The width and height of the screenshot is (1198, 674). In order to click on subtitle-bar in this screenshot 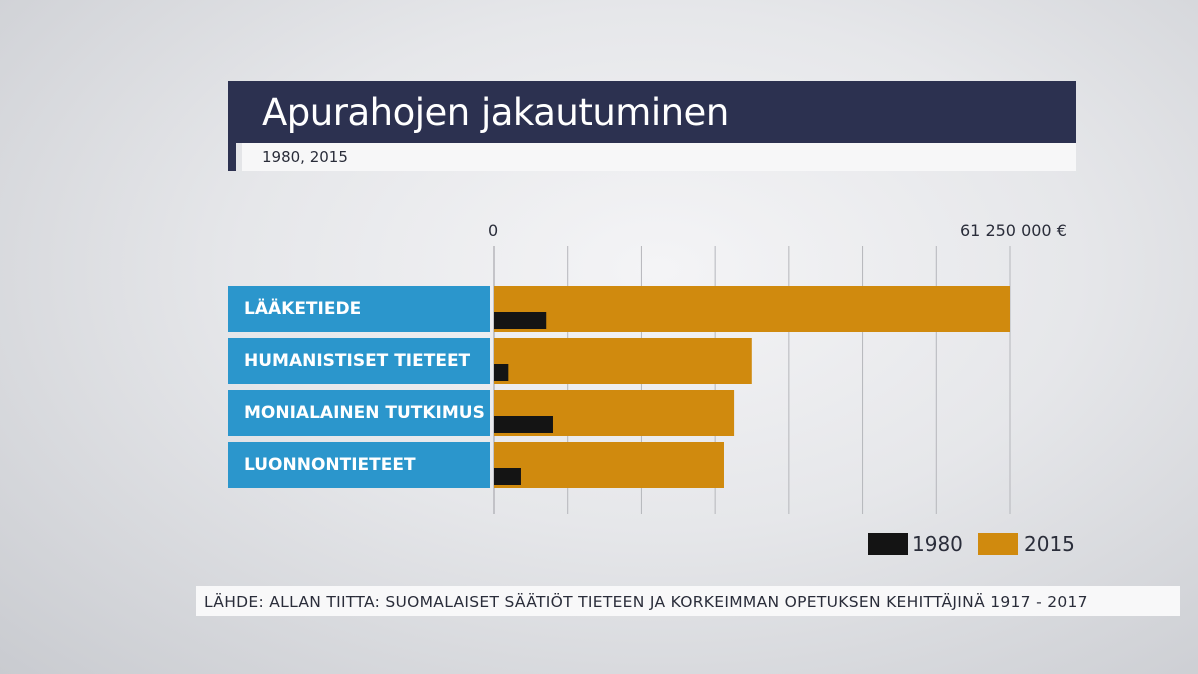, I will do `click(659, 157)`.